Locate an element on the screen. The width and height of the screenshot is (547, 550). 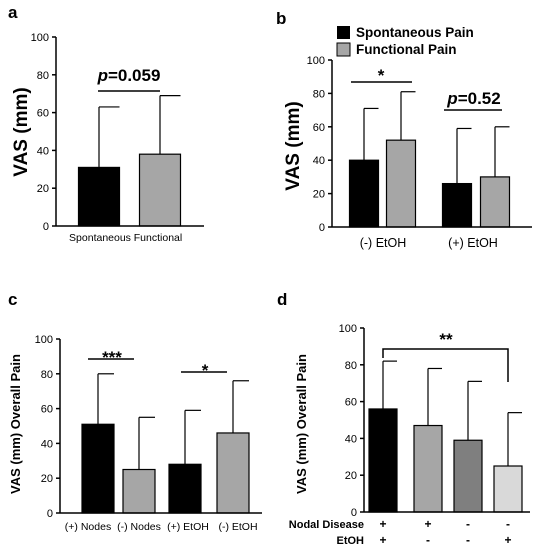
legend-swatch-functional is located at coordinates (343, 49).